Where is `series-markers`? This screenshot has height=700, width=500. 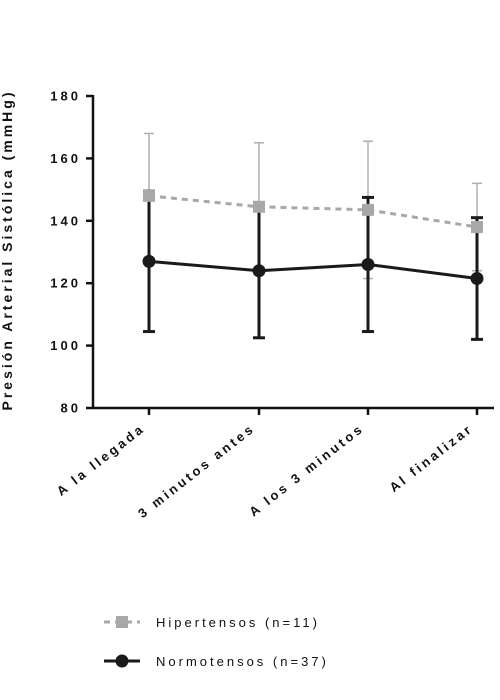
series-markers is located at coordinates (313, 237).